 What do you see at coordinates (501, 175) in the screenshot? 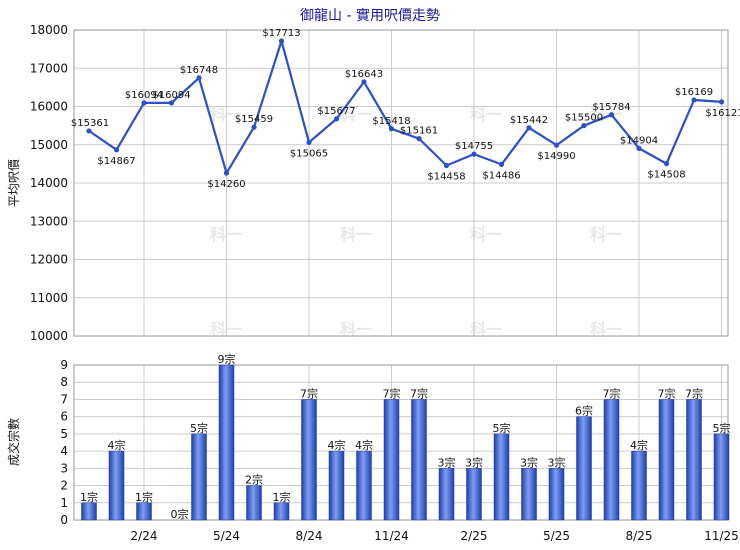
I see `price-data-label: $14486` at bounding box center [501, 175].